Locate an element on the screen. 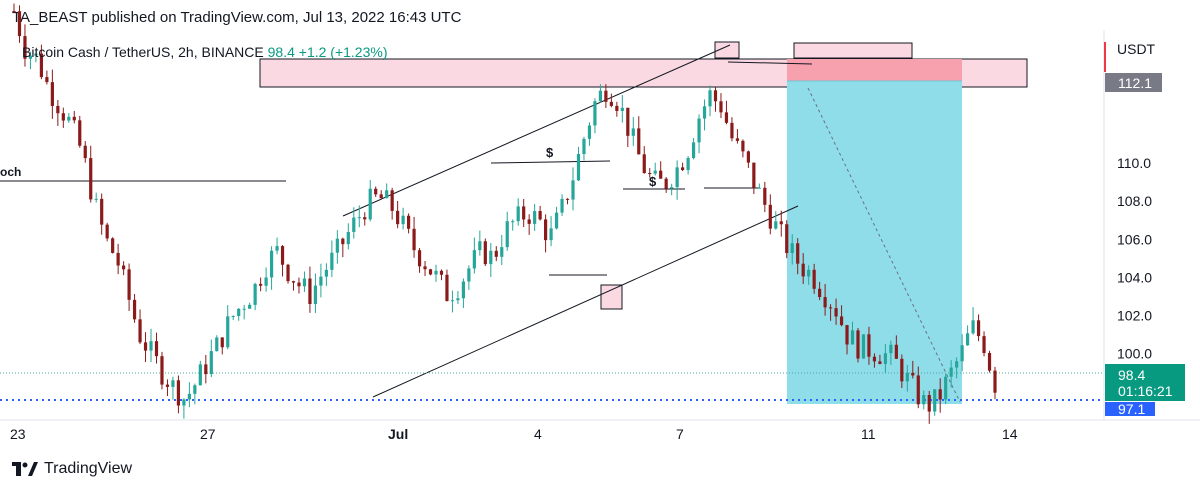 Image resolution: width=1200 pixels, height=492 pixels. target-price-tag is located at coordinates (1130, 409).